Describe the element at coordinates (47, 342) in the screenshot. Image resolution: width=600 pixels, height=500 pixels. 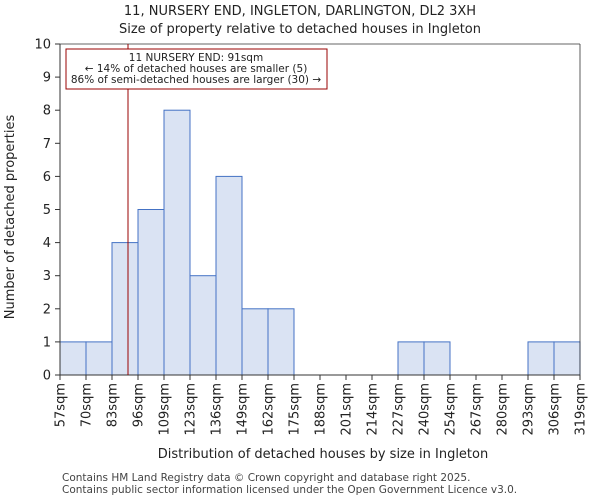
I see `y-tick-label: 1` at that location.